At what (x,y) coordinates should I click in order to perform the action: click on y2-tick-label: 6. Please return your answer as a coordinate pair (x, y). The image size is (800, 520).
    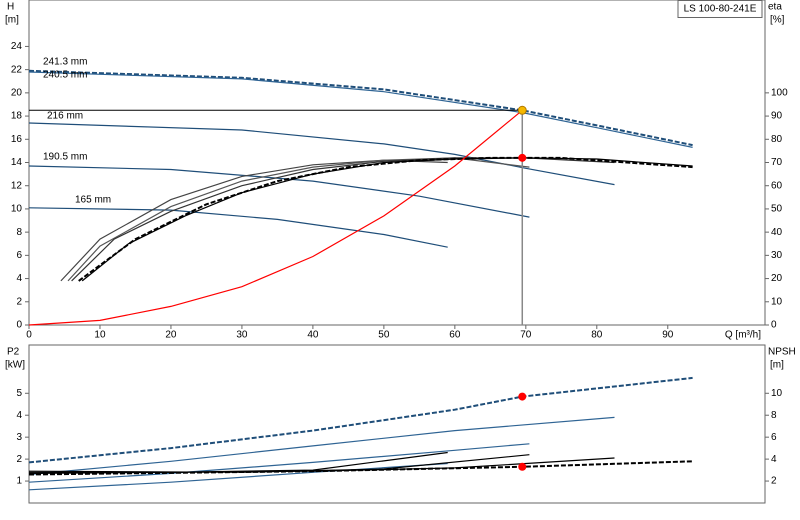
    Looking at the image, I should click on (774, 437).